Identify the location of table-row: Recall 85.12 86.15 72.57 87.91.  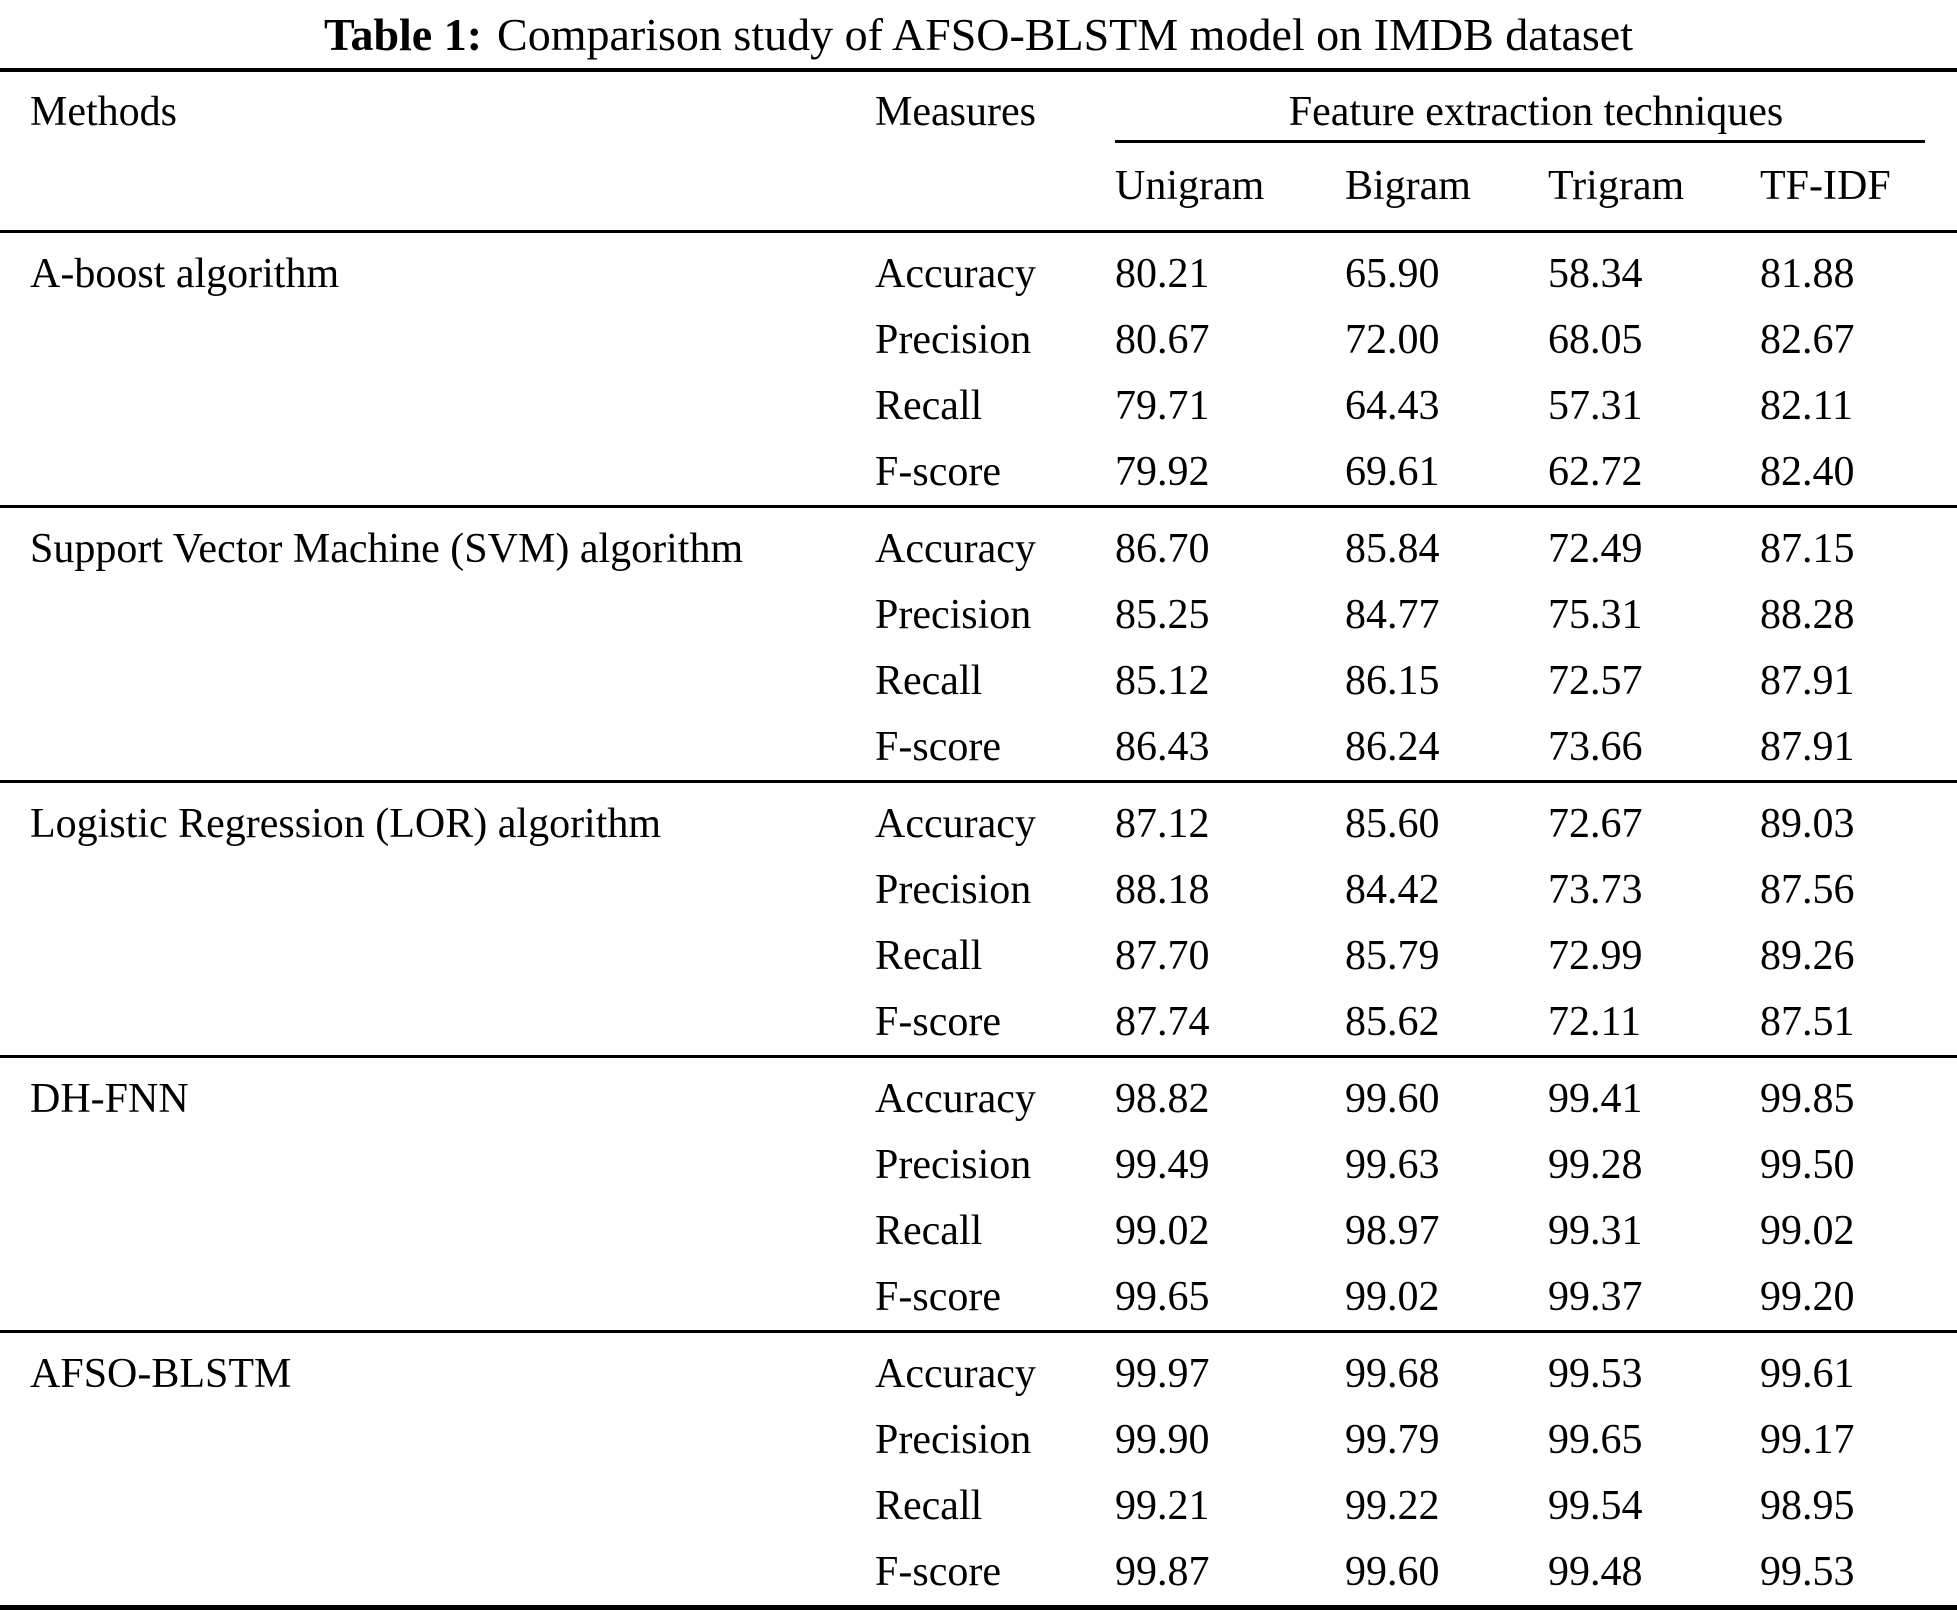
(978, 681).